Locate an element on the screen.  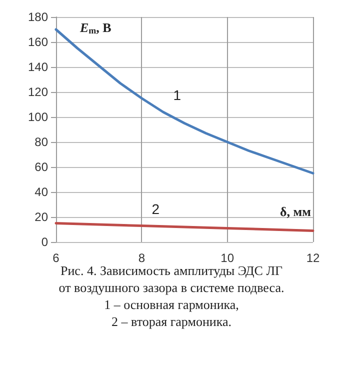
y-tick-label: 40 is located at coordinates (41, 192).